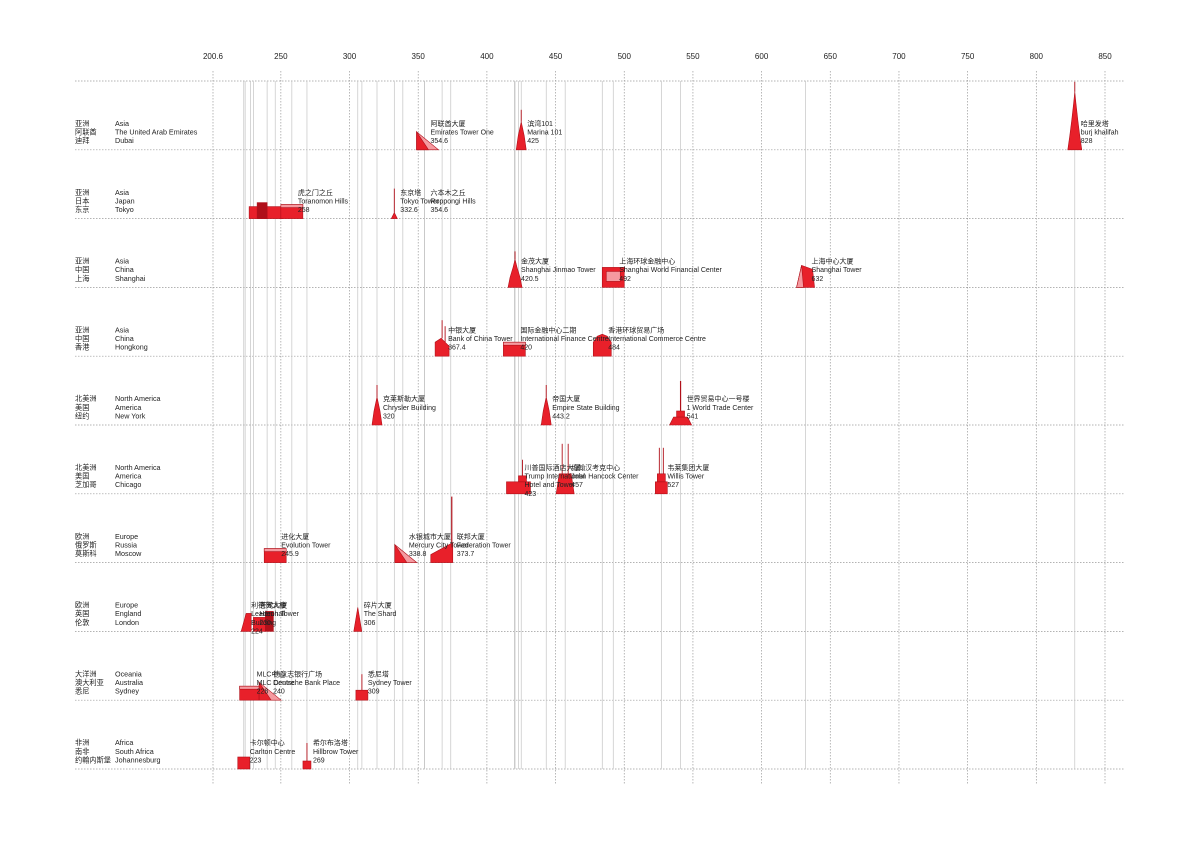 The height and width of the screenshot is (848, 1200). What do you see at coordinates (448, 192) in the screenshot?
I see `building-label: 六本木之丘` at bounding box center [448, 192].